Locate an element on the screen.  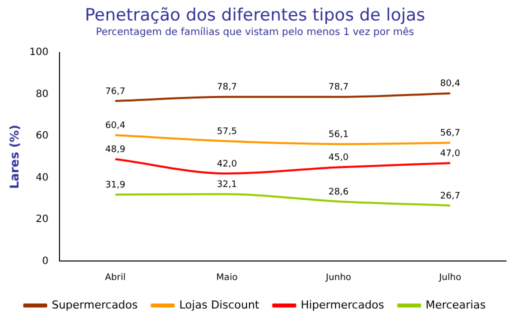
data-label: 56,1 is located at coordinates (338, 135).